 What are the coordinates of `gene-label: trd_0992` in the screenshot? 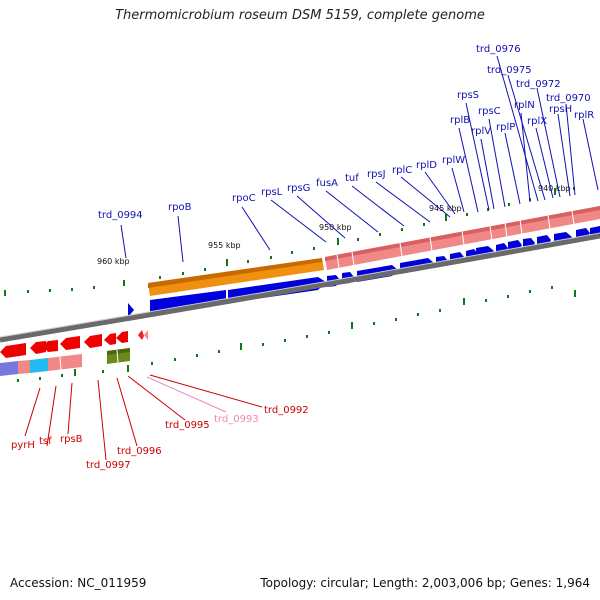 It's located at (286, 410).